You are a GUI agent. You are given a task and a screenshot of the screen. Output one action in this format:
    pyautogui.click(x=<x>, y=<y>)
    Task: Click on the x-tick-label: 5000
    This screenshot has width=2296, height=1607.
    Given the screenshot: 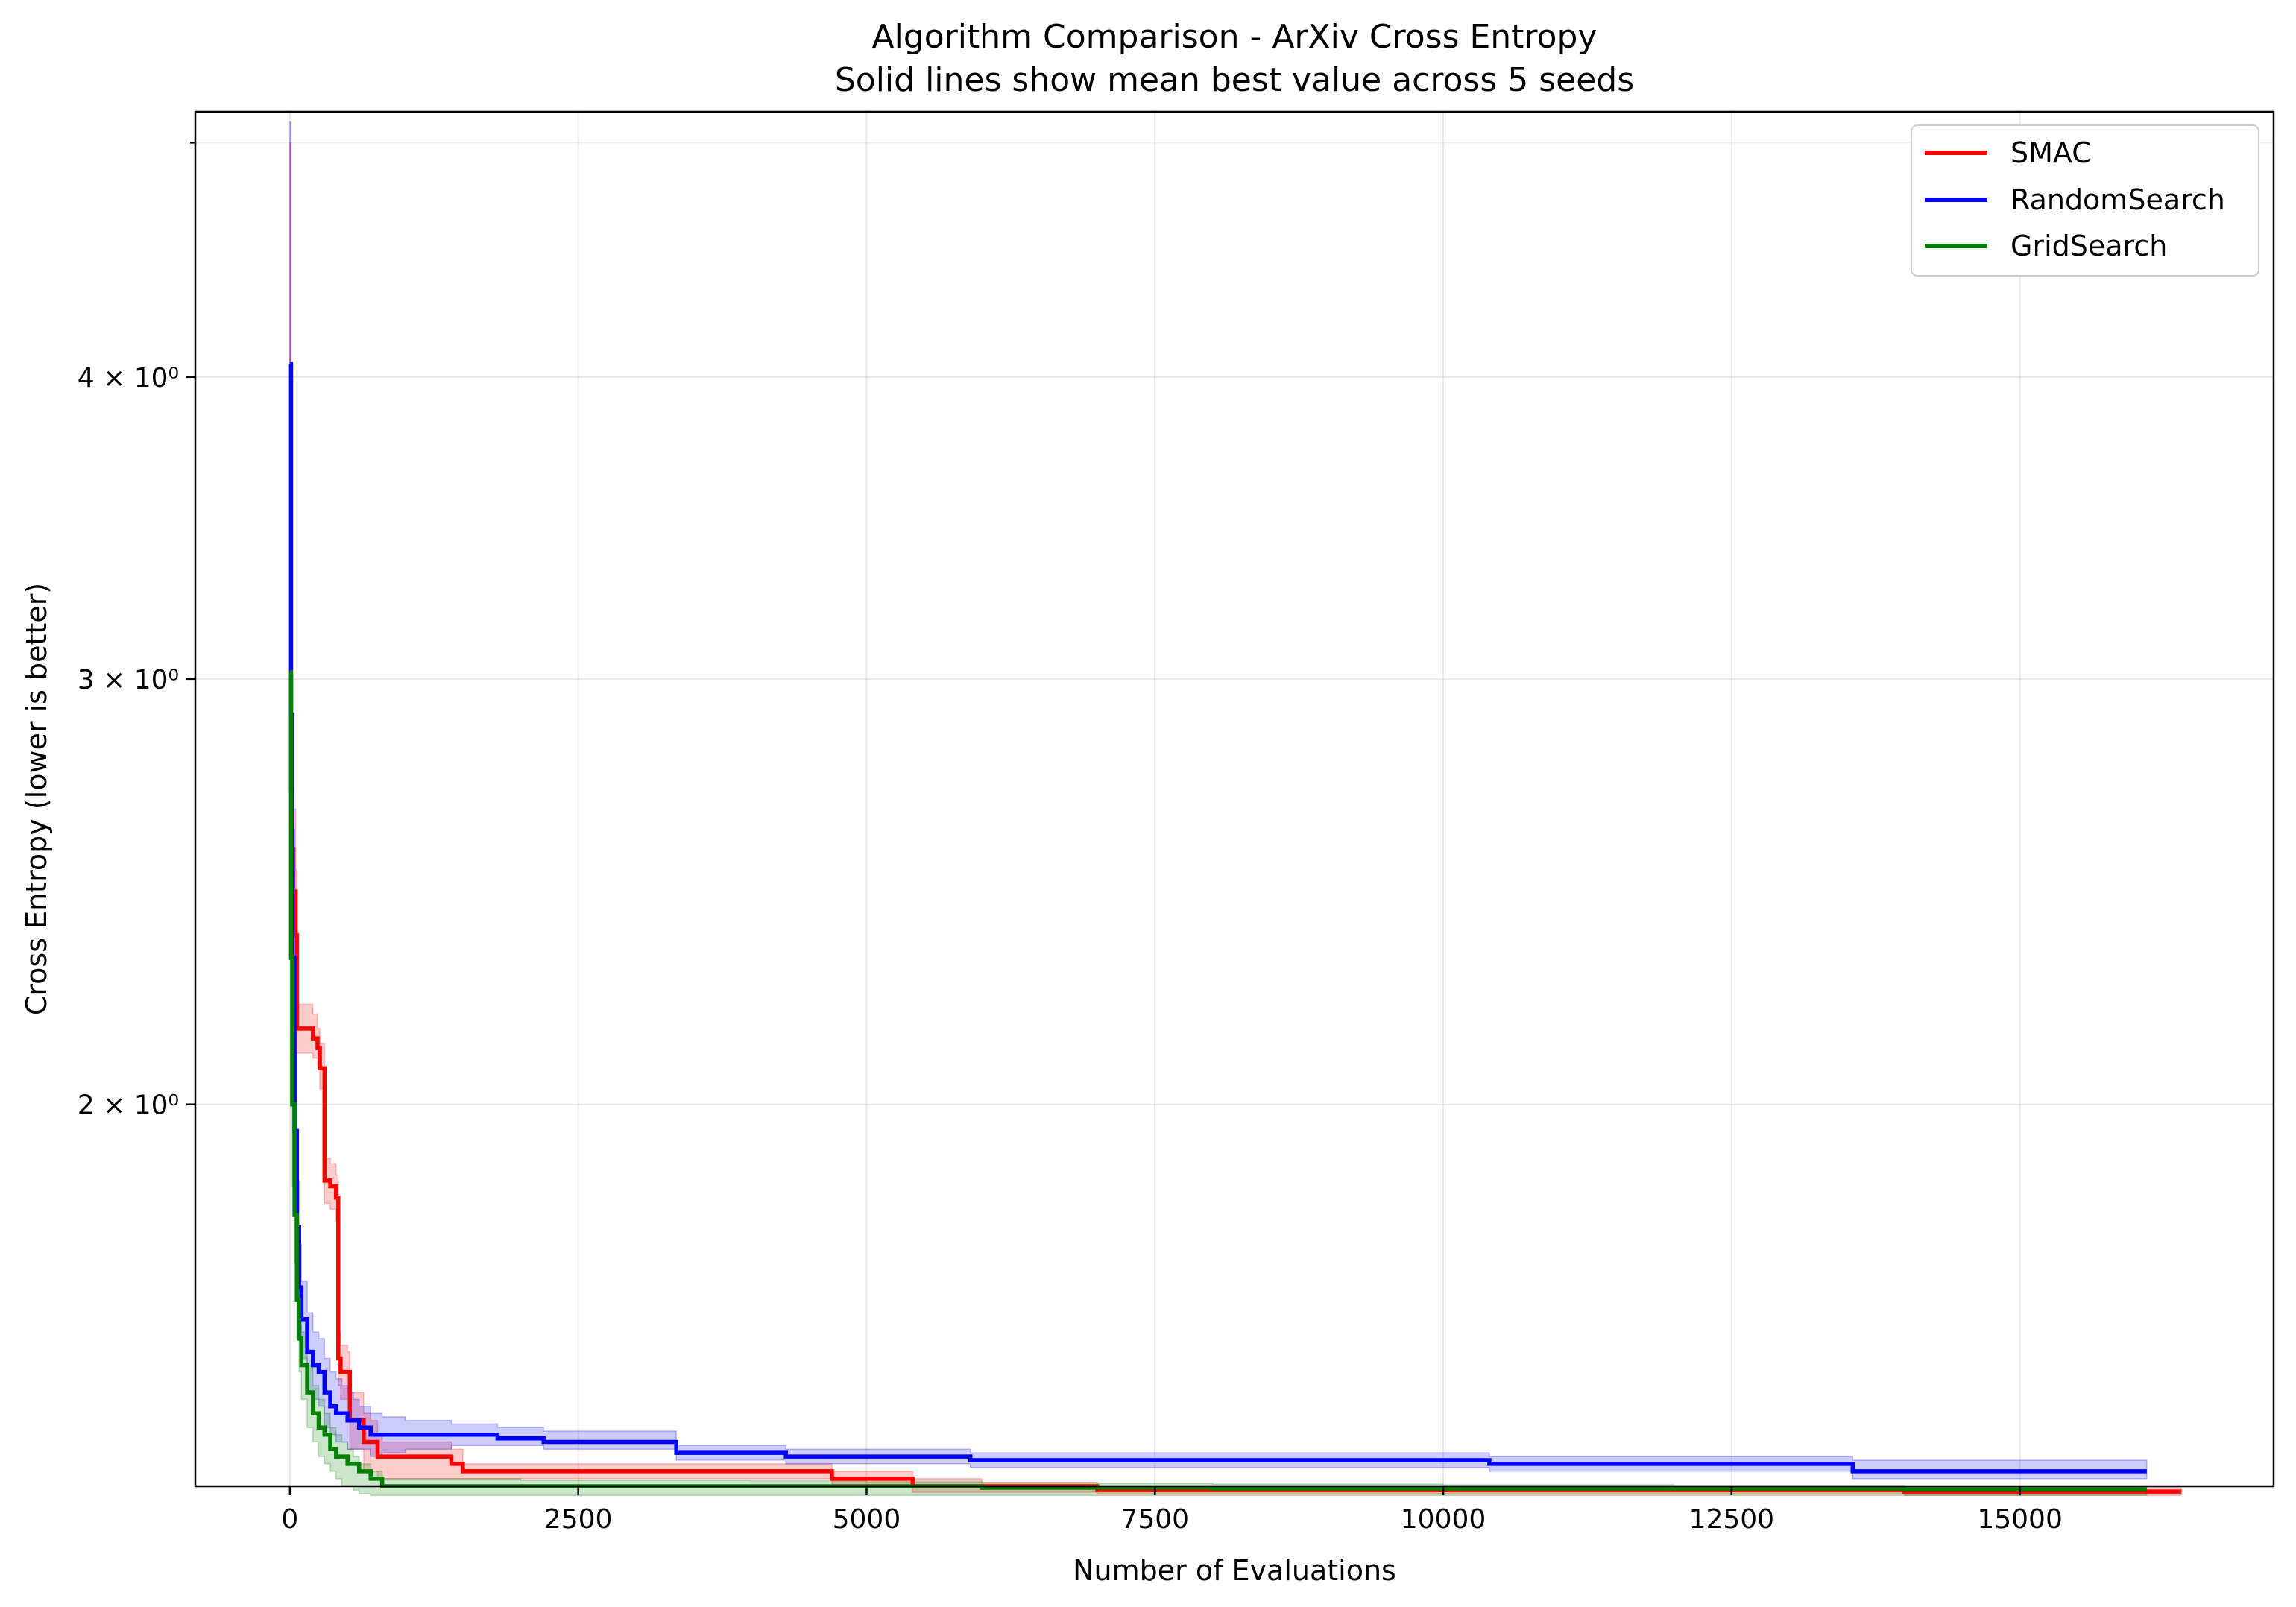 What is the action you would take?
    pyautogui.click(x=867, y=1519)
    